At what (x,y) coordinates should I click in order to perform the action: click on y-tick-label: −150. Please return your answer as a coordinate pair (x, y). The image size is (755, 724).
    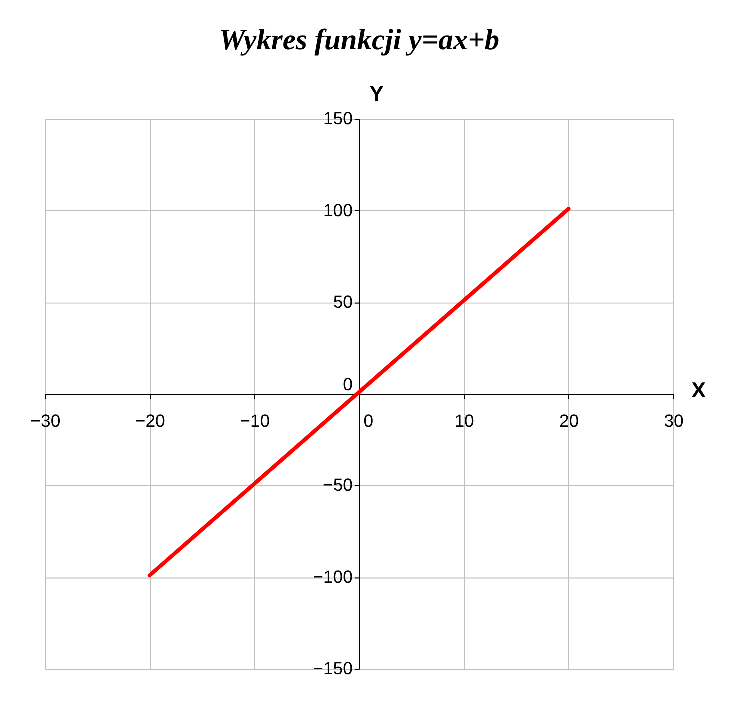
    Looking at the image, I should click on (333, 668).